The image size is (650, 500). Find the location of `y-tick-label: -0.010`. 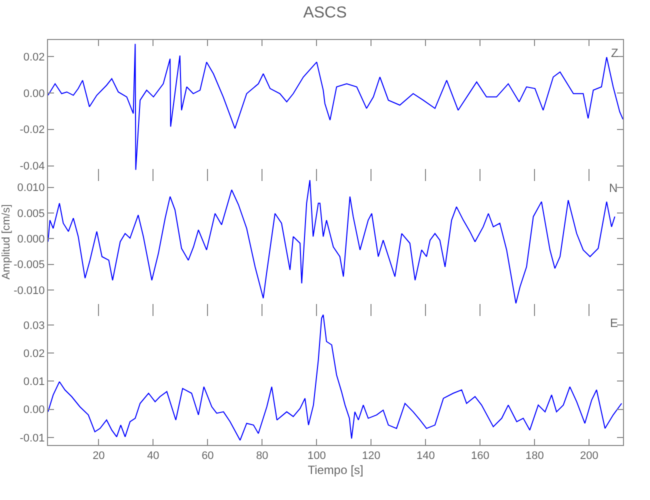

y-tick-label: -0.010 is located at coordinates (29, 290).